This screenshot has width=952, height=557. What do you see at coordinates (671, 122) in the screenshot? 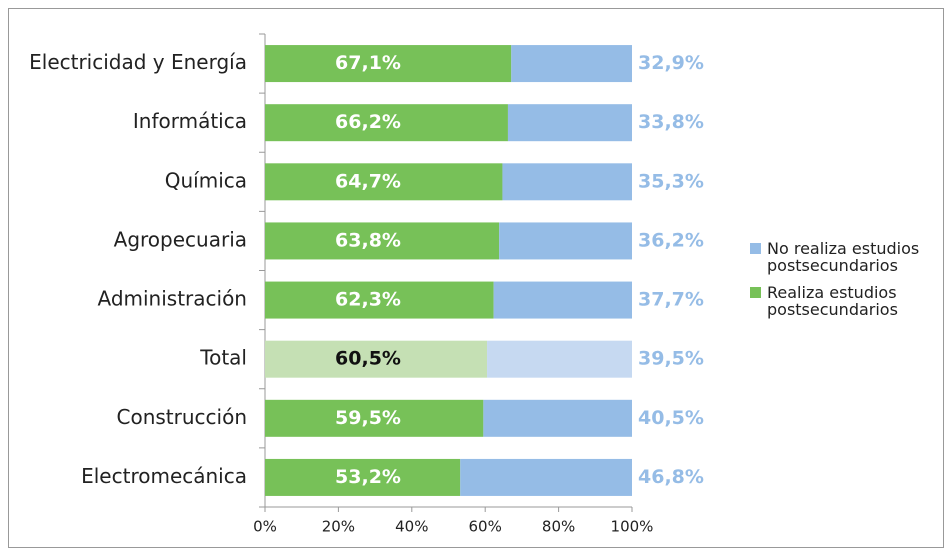
I see `data-label: 33,8%` at bounding box center [671, 122].